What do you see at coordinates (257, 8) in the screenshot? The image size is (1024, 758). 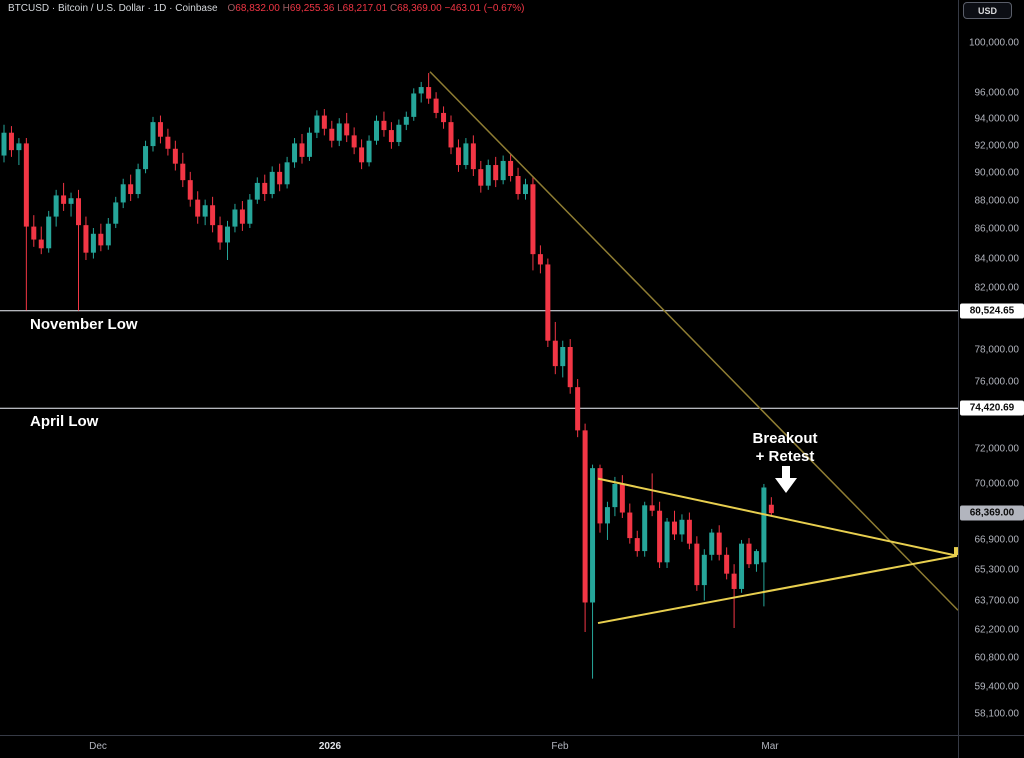 I see `open-value: 68,832.00` at bounding box center [257, 8].